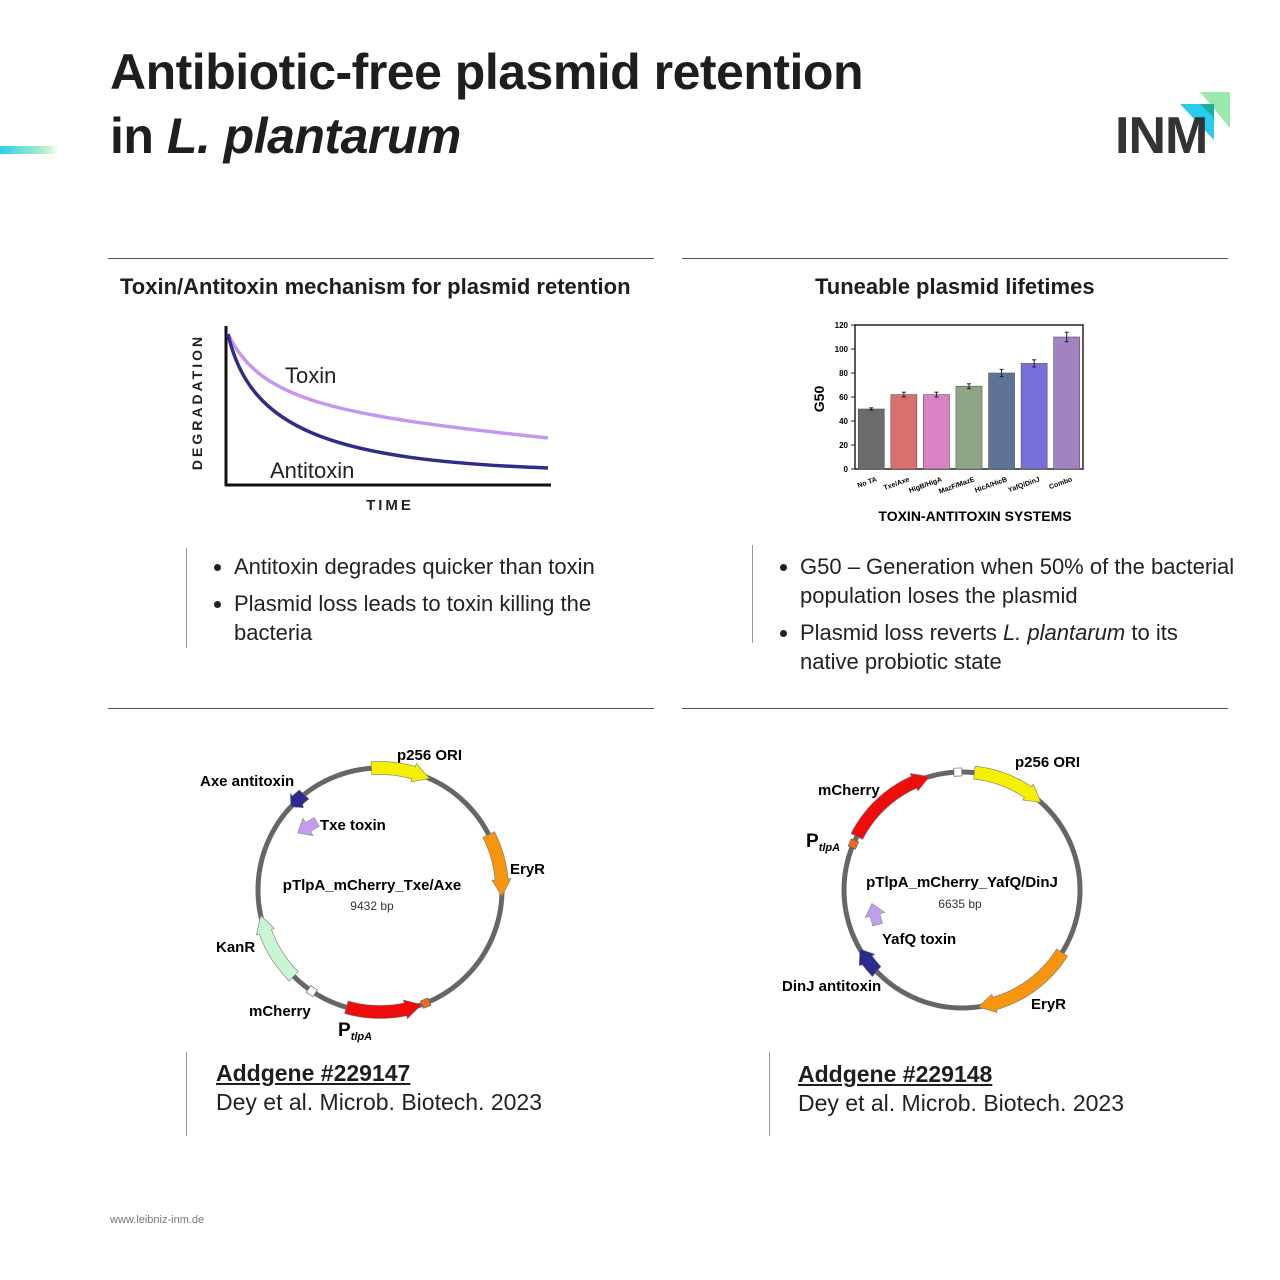  I want to click on antitoxin-label: DinJ antitoxin, so click(831, 986).